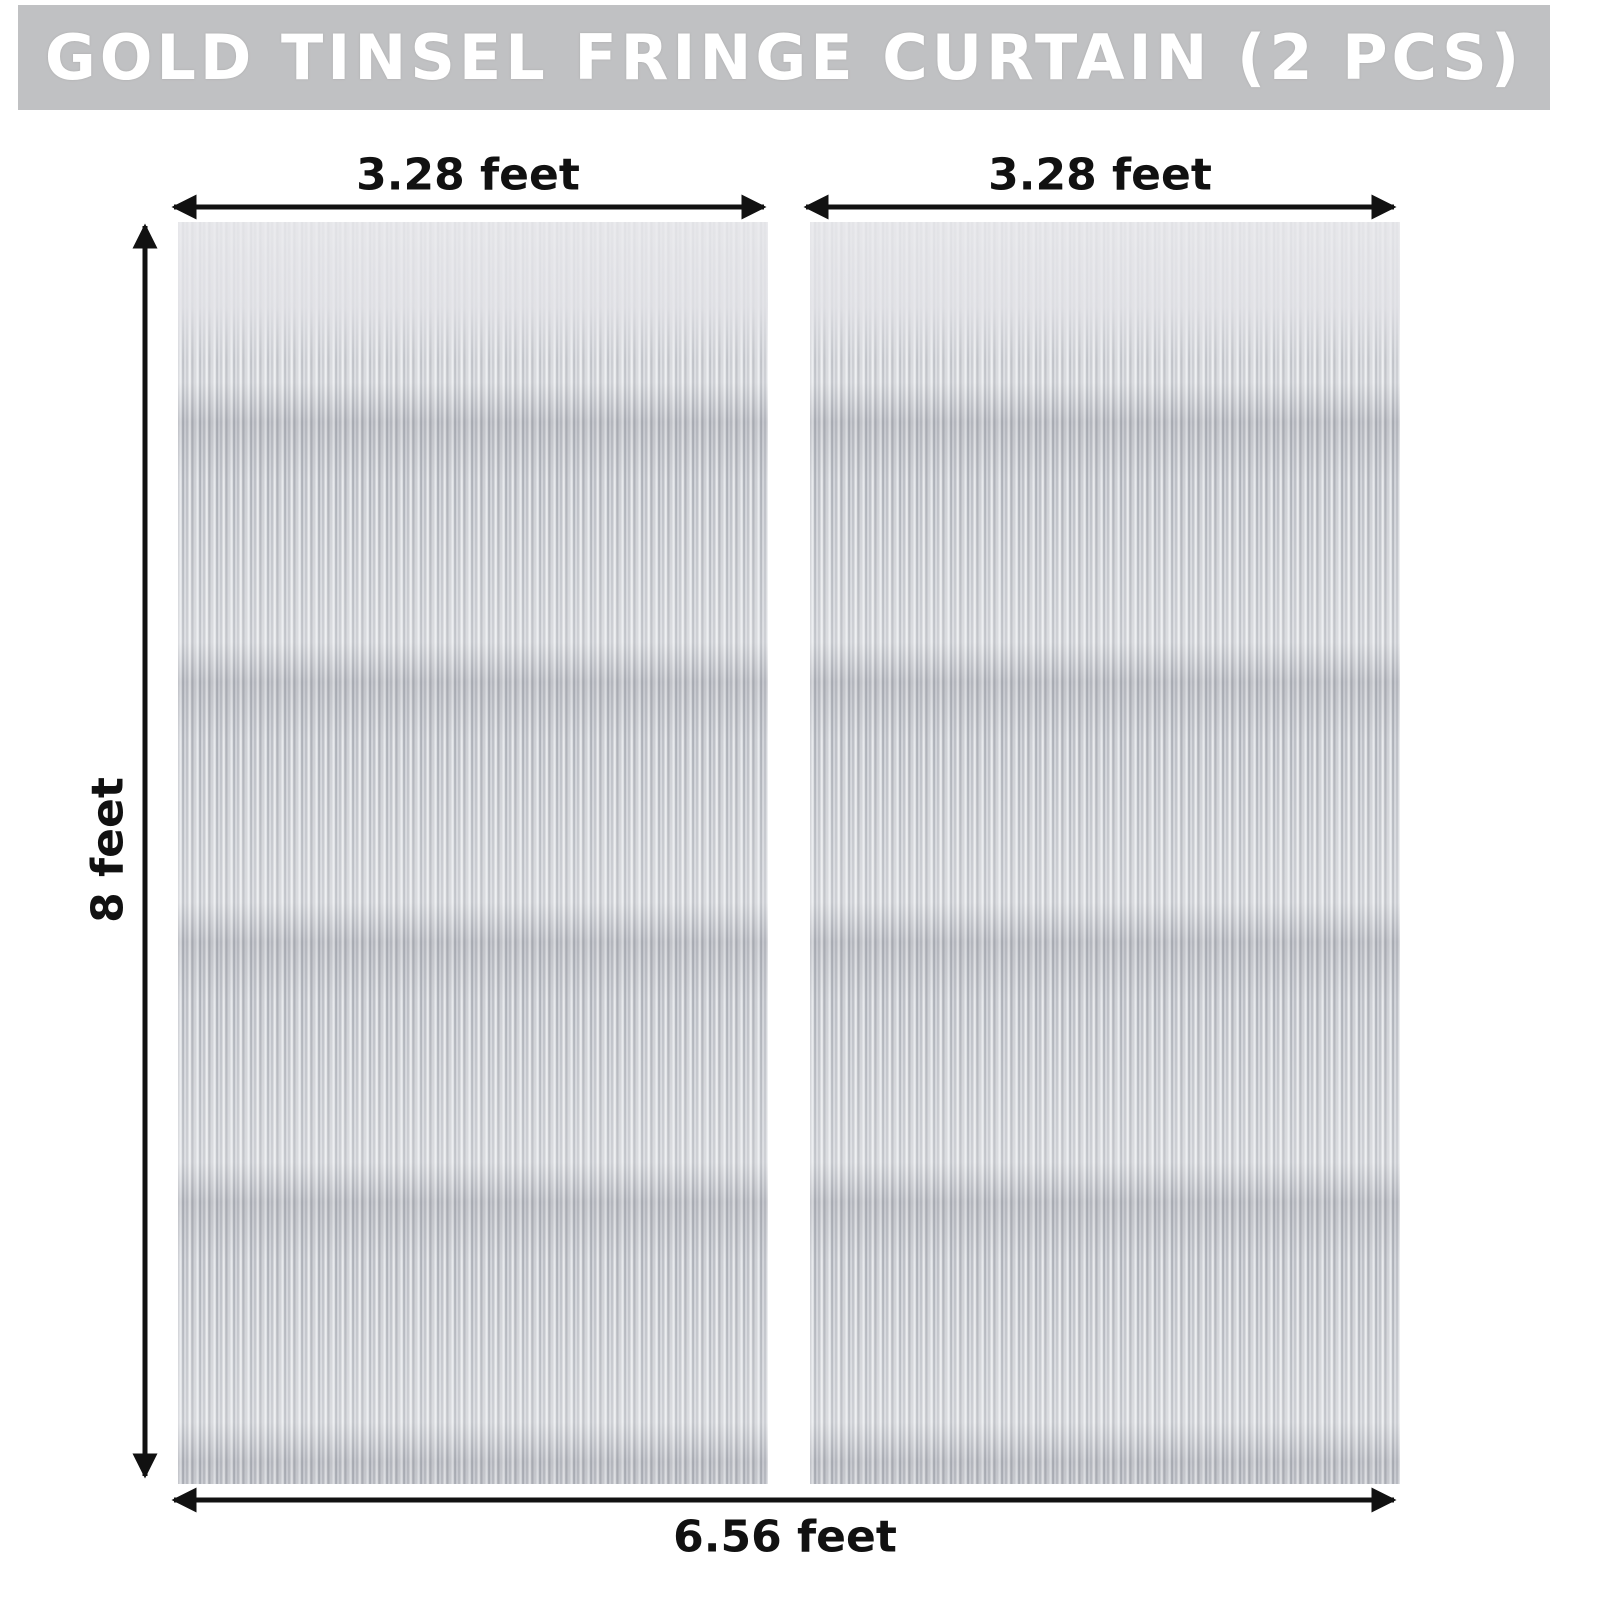  What do you see at coordinates (468, 175) in the screenshot?
I see `left-width-label: 3.28 feet` at bounding box center [468, 175].